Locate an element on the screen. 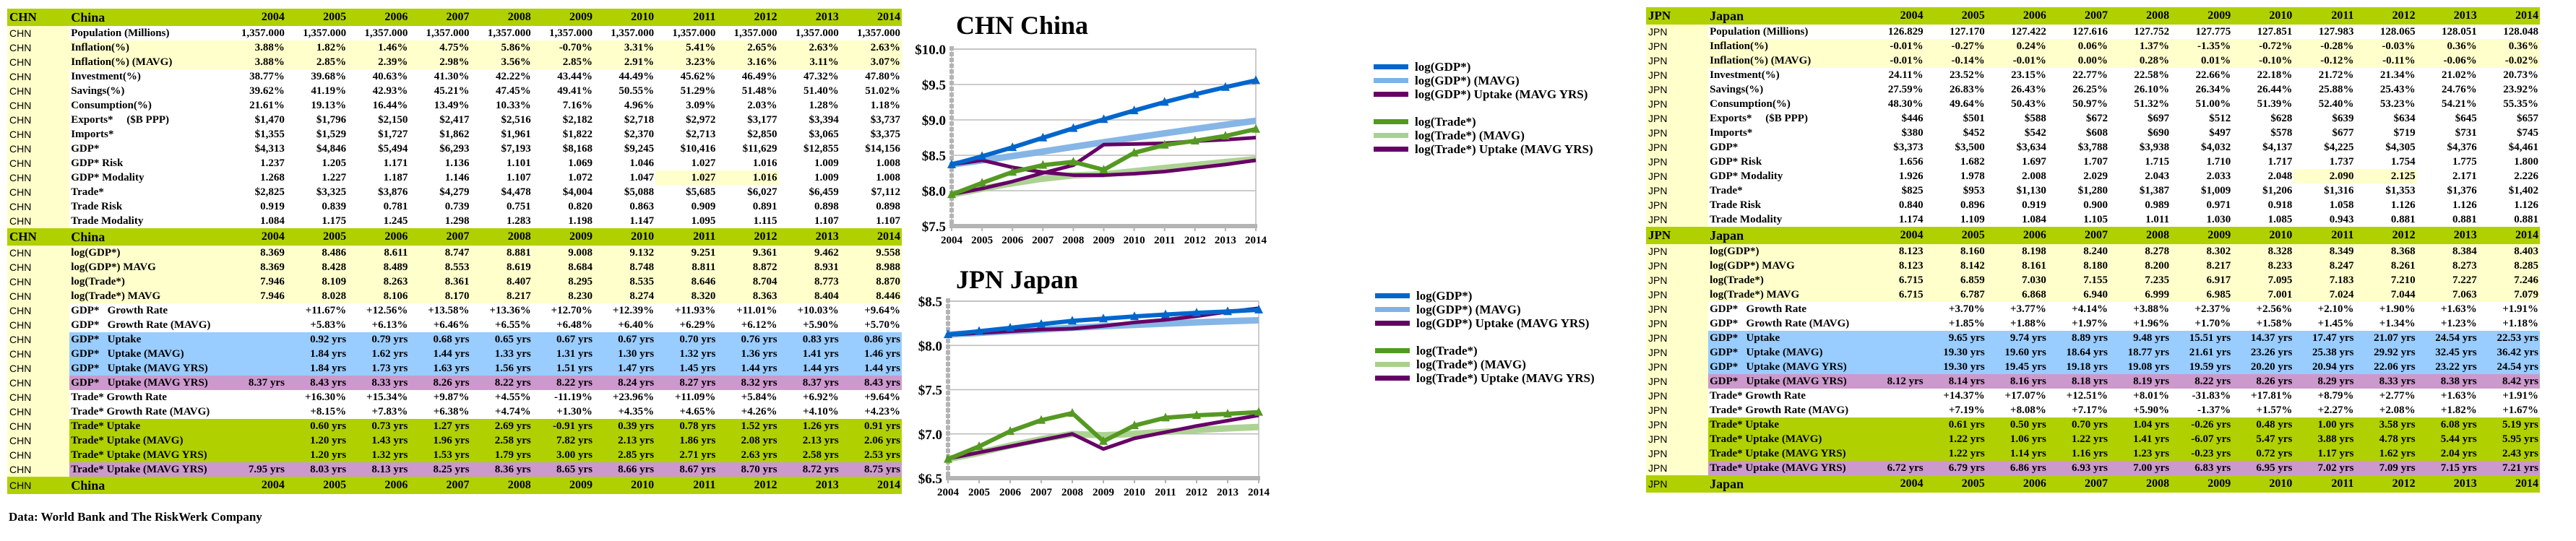  row-value: 1.800 is located at coordinates (2509, 162).